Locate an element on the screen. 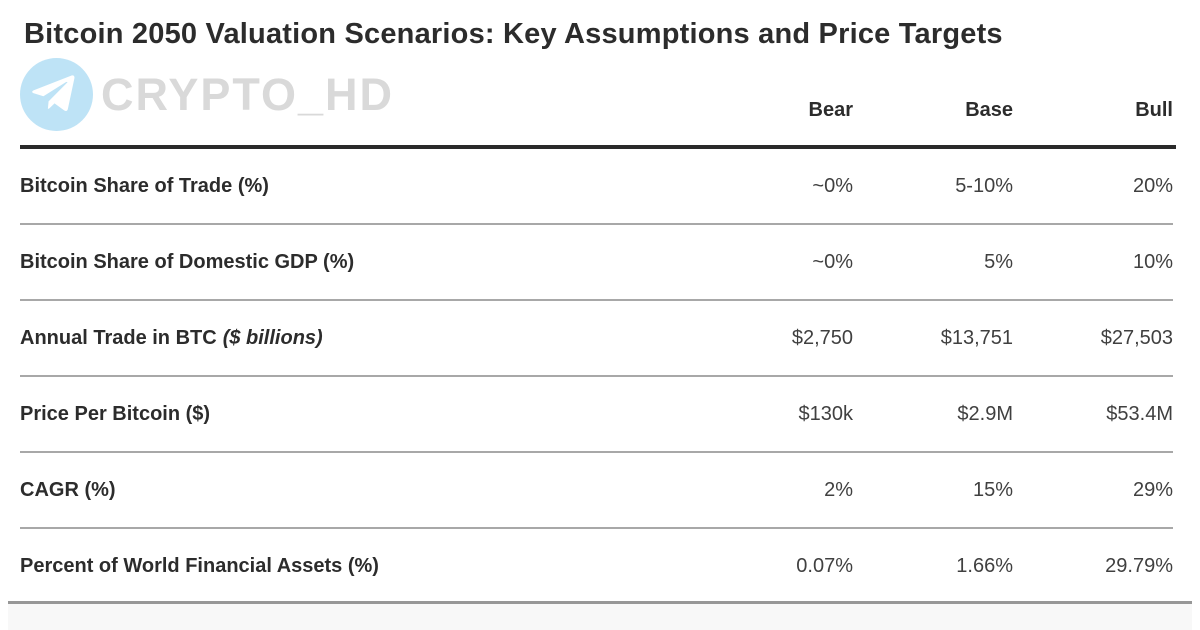  table-row: Bitcoin Share of Trade (%) ~0% 5-10% 20% is located at coordinates (596, 187).